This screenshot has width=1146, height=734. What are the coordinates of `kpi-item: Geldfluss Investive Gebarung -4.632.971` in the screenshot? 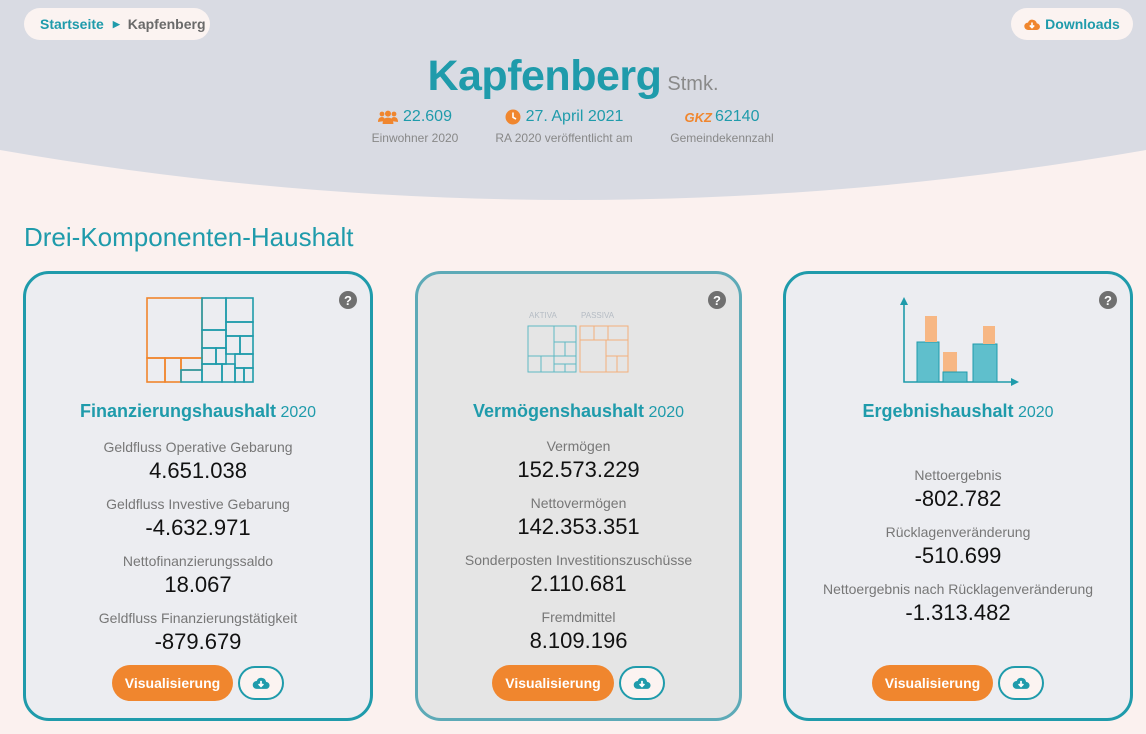 It's located at (198, 524).